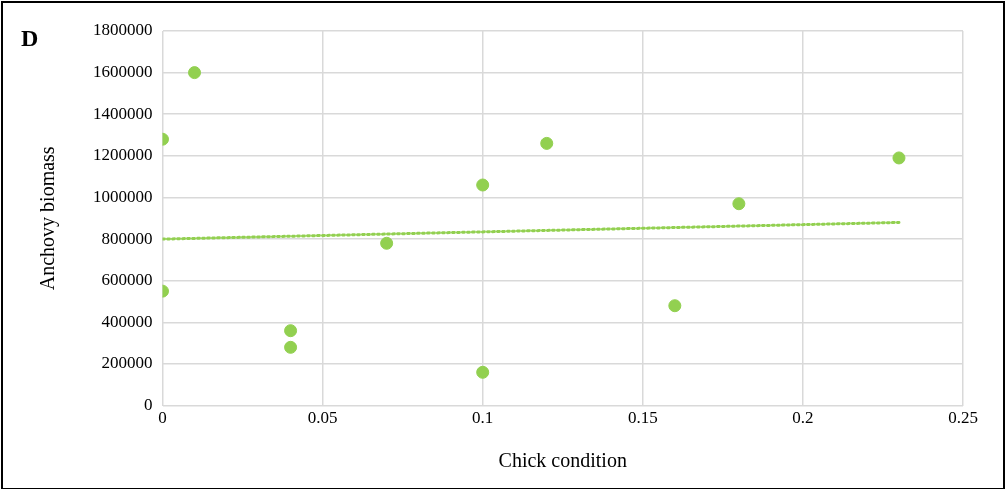  Describe the element at coordinates (127, 238) in the screenshot. I see `y-tick-label: 800000` at that location.